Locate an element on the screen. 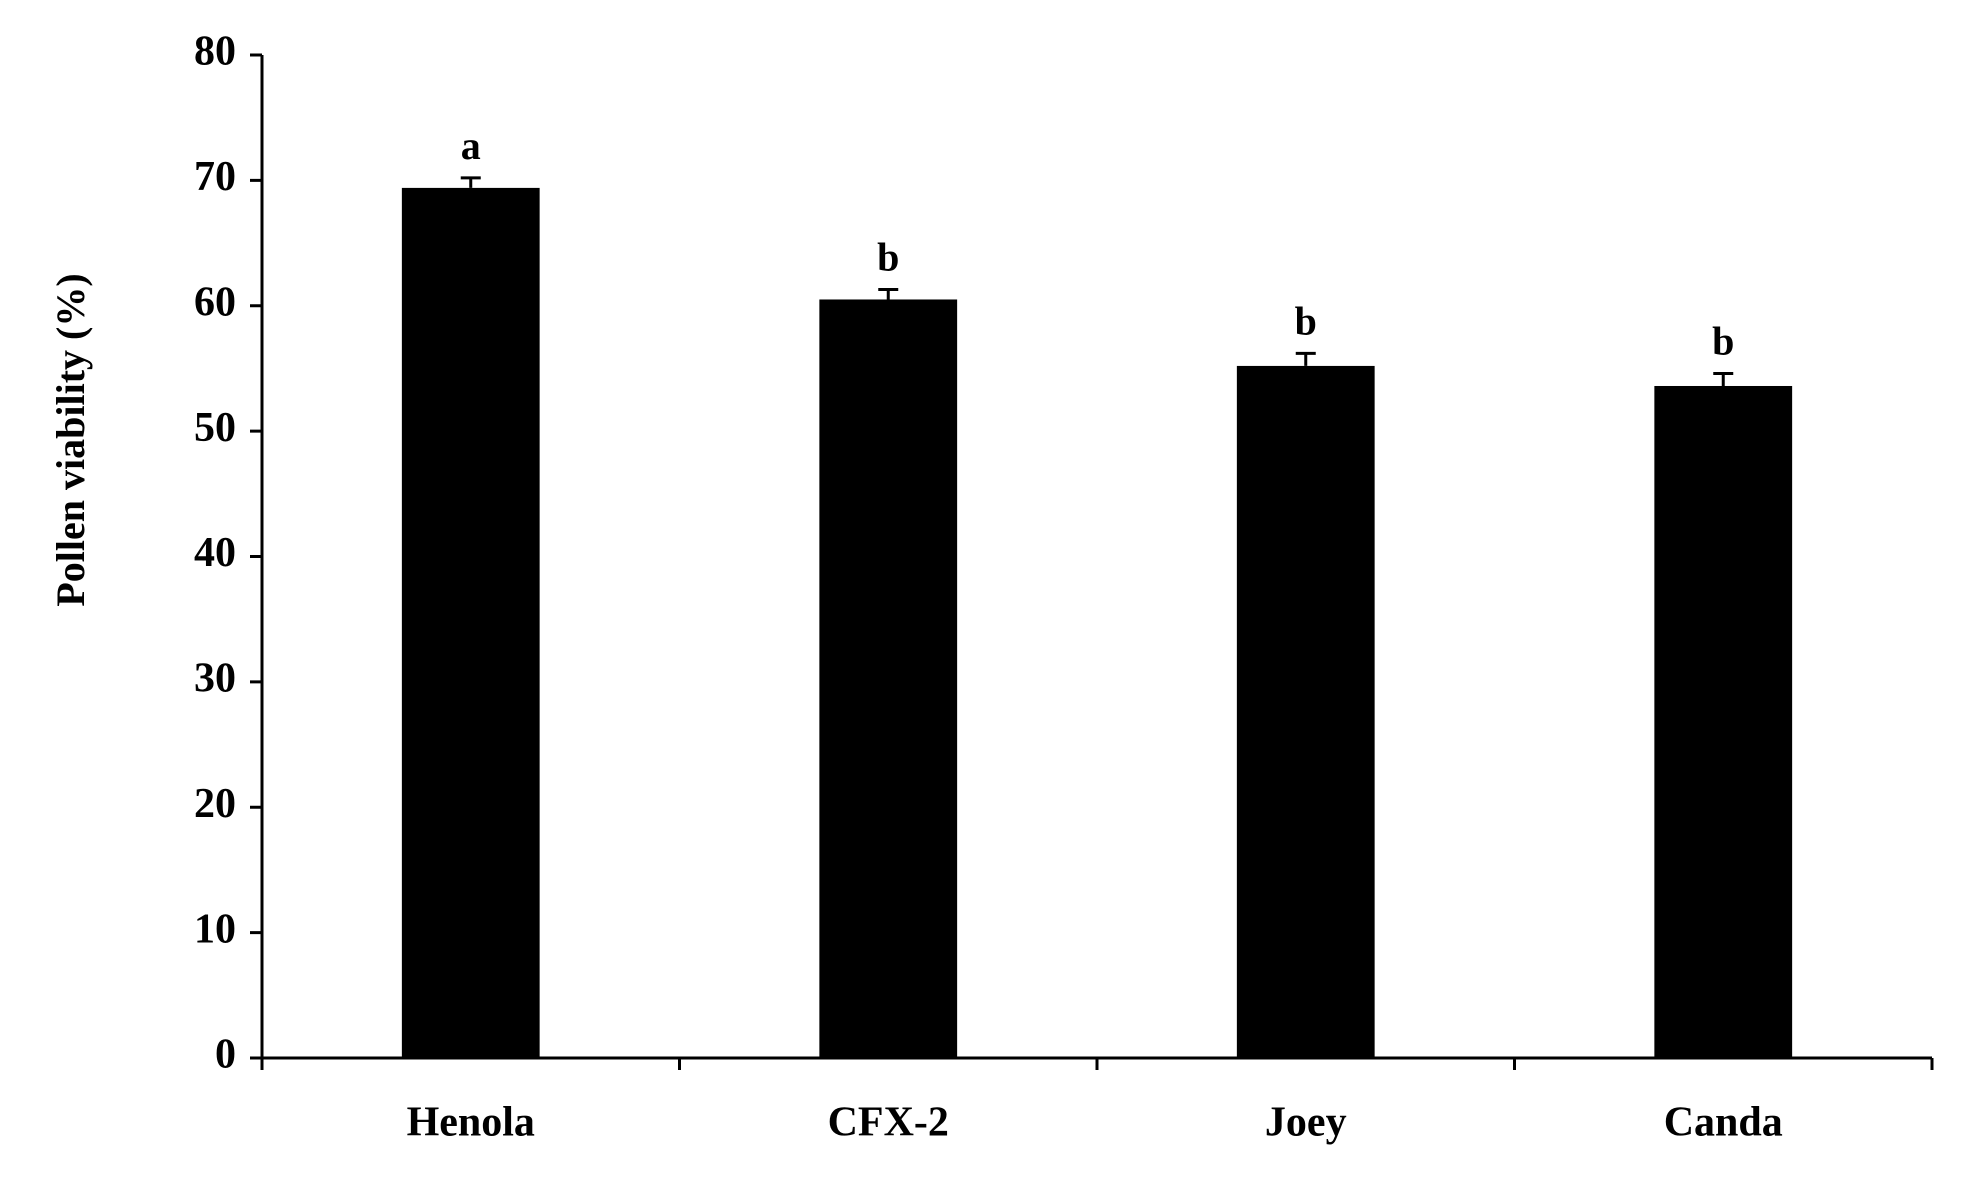 The width and height of the screenshot is (1964, 1193). y-tick-label: 0 is located at coordinates (225, 1055).